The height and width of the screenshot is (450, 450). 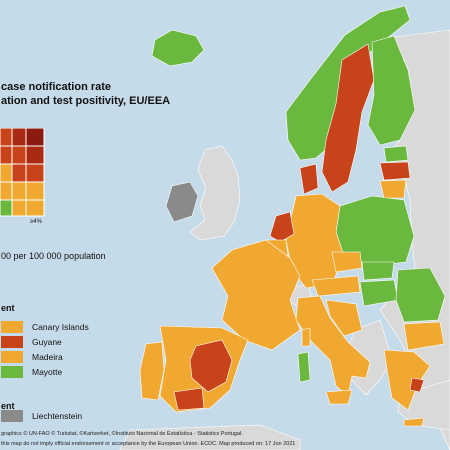 I want to click on other-region-swatch, so click(x=12, y=416).